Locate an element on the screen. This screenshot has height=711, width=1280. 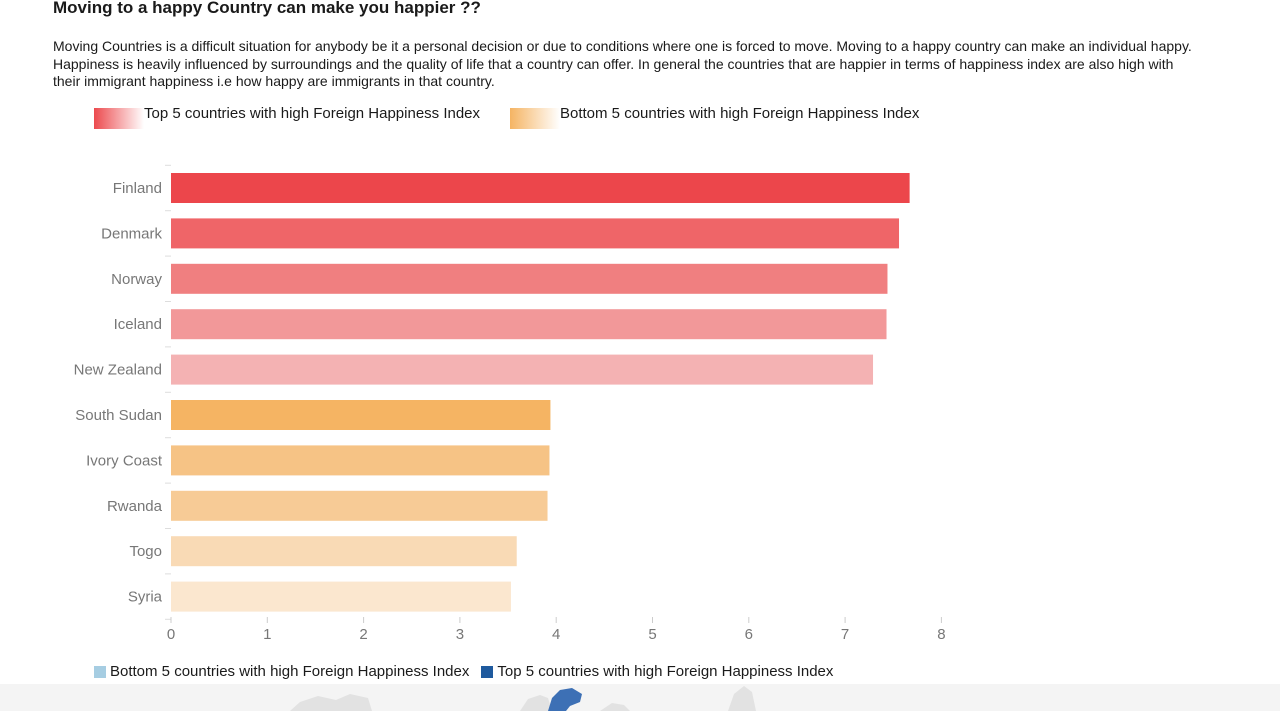
world-map-partial is located at coordinates (640, 697).